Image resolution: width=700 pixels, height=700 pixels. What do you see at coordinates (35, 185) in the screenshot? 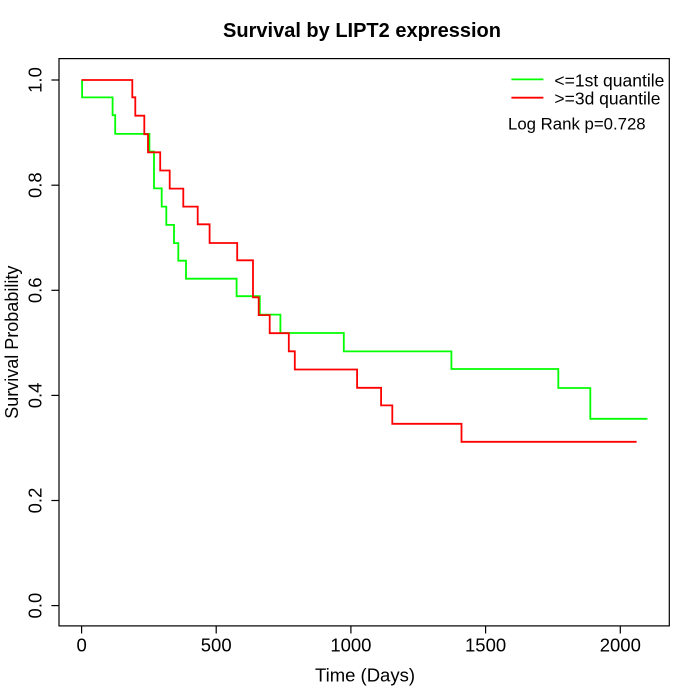
I see `svg-text: 0.8` at bounding box center [35, 185].